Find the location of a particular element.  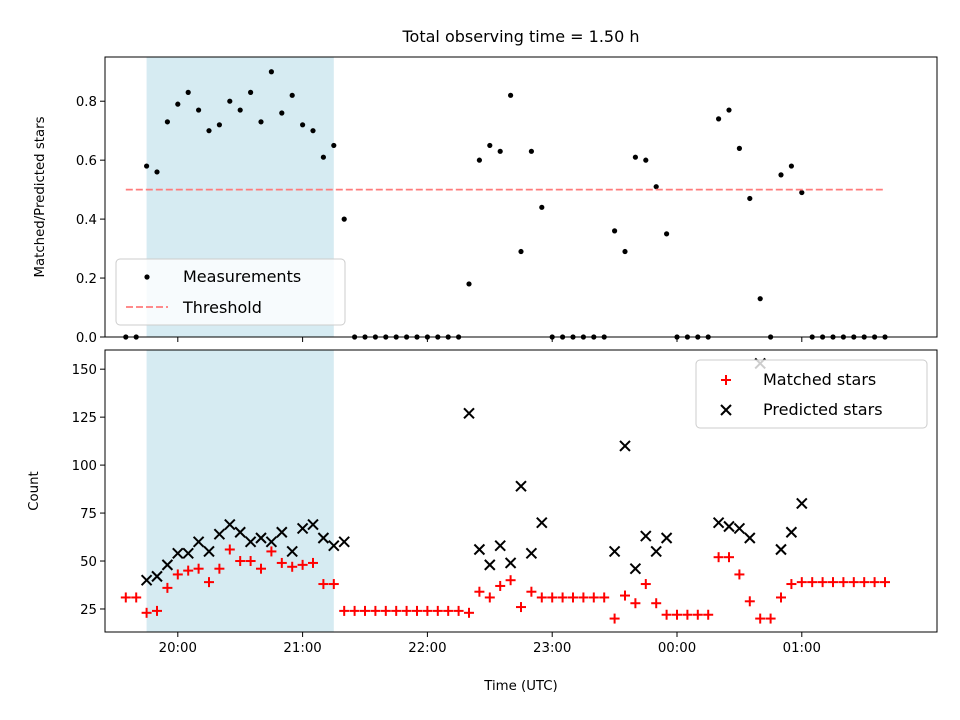

y-tick-label: 75 is located at coordinates (88, 514).